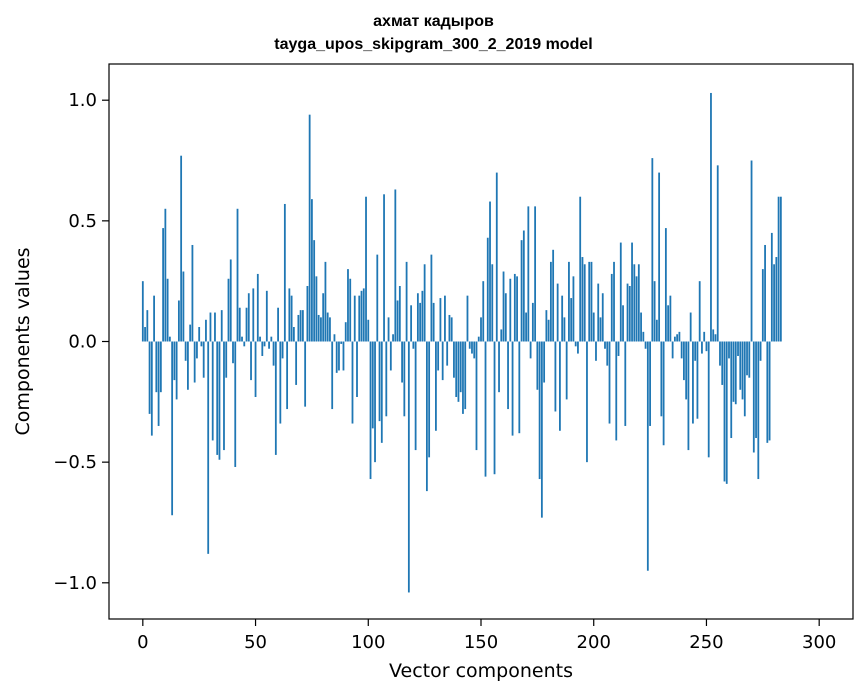 Image resolution: width=867 pixels, height=696 pixels. Describe the element at coordinates (75, 583) in the screenshot. I see `y-tick-label: −1.0` at that location.